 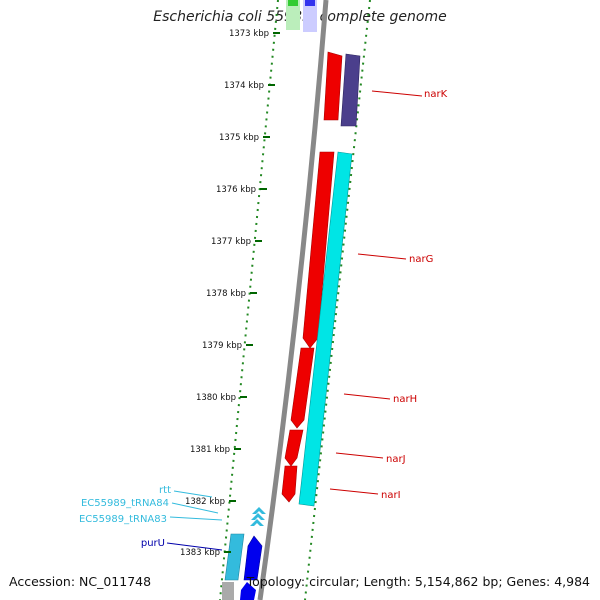 What do you see at coordinates (405, 399) in the screenshot?
I see `gene-label-narh: narH` at bounding box center [405, 399].